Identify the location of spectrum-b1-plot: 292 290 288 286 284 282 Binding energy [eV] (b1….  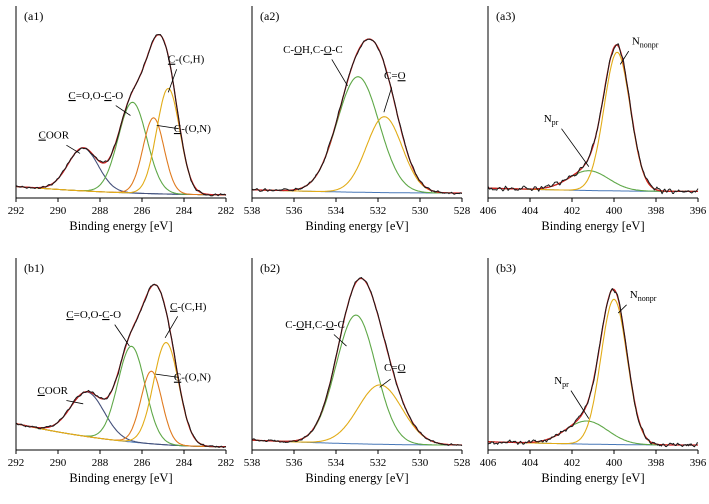
(121, 371).